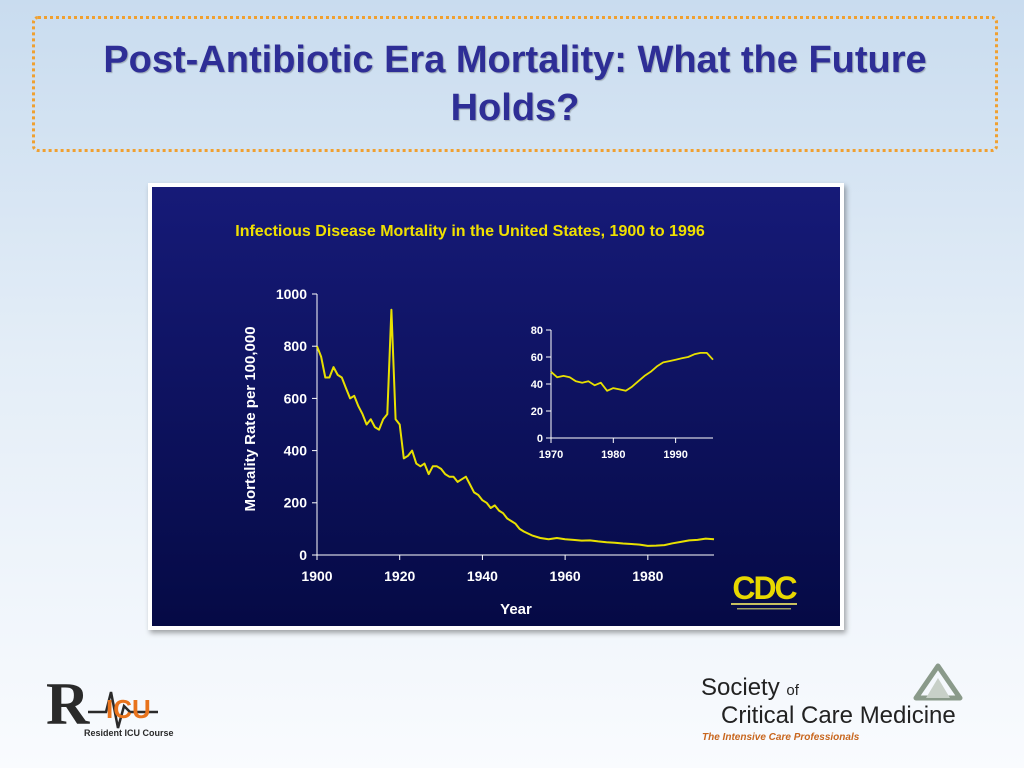  What do you see at coordinates (537, 385) in the screenshot?
I see `inset-y-tick-label: 40` at bounding box center [537, 385].